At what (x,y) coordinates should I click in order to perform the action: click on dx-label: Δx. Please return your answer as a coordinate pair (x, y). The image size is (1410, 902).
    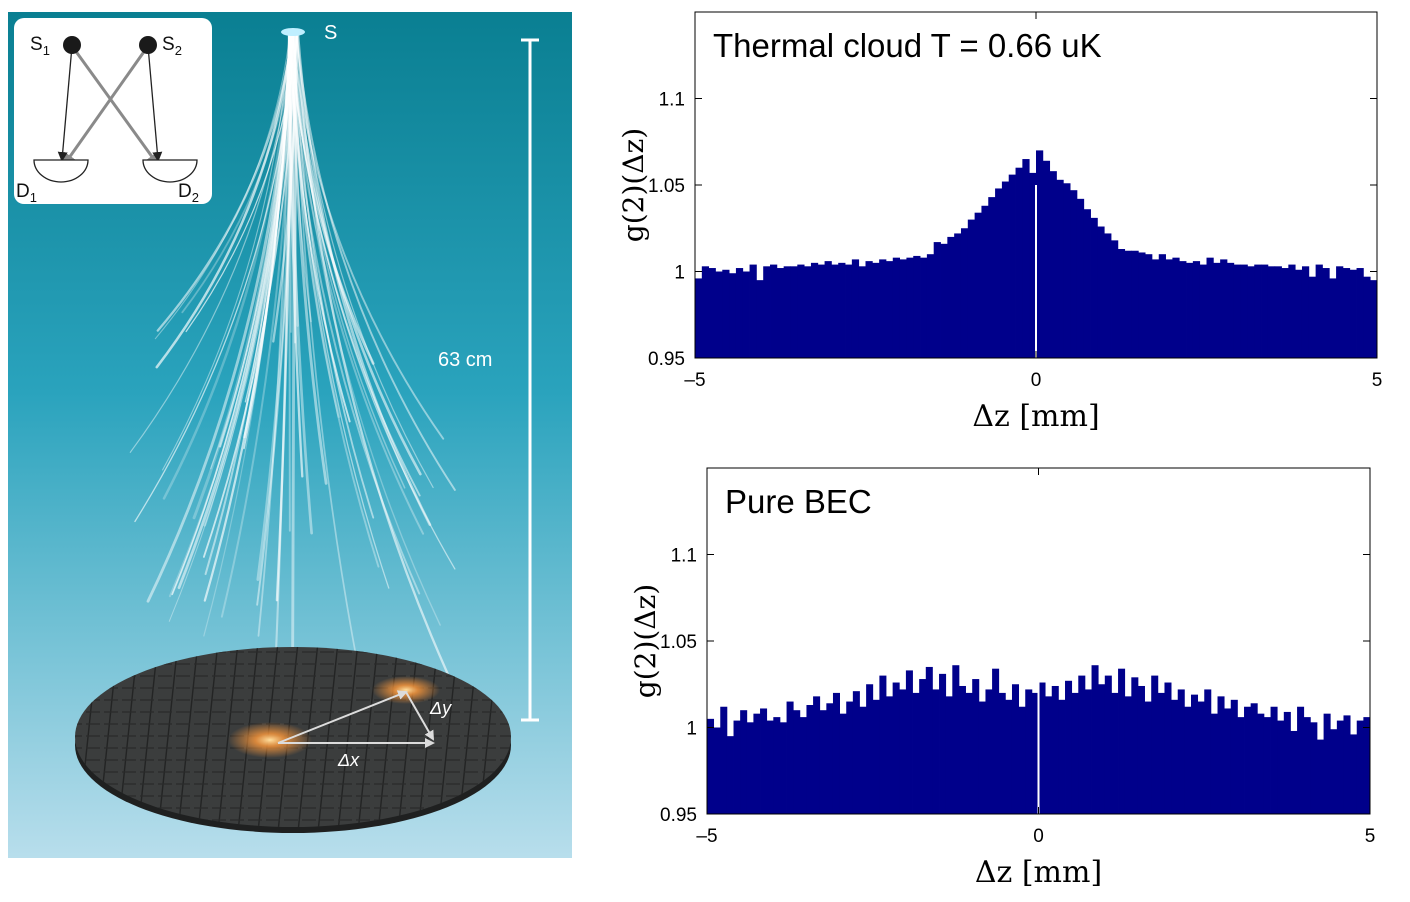
    Looking at the image, I should click on (348, 760).